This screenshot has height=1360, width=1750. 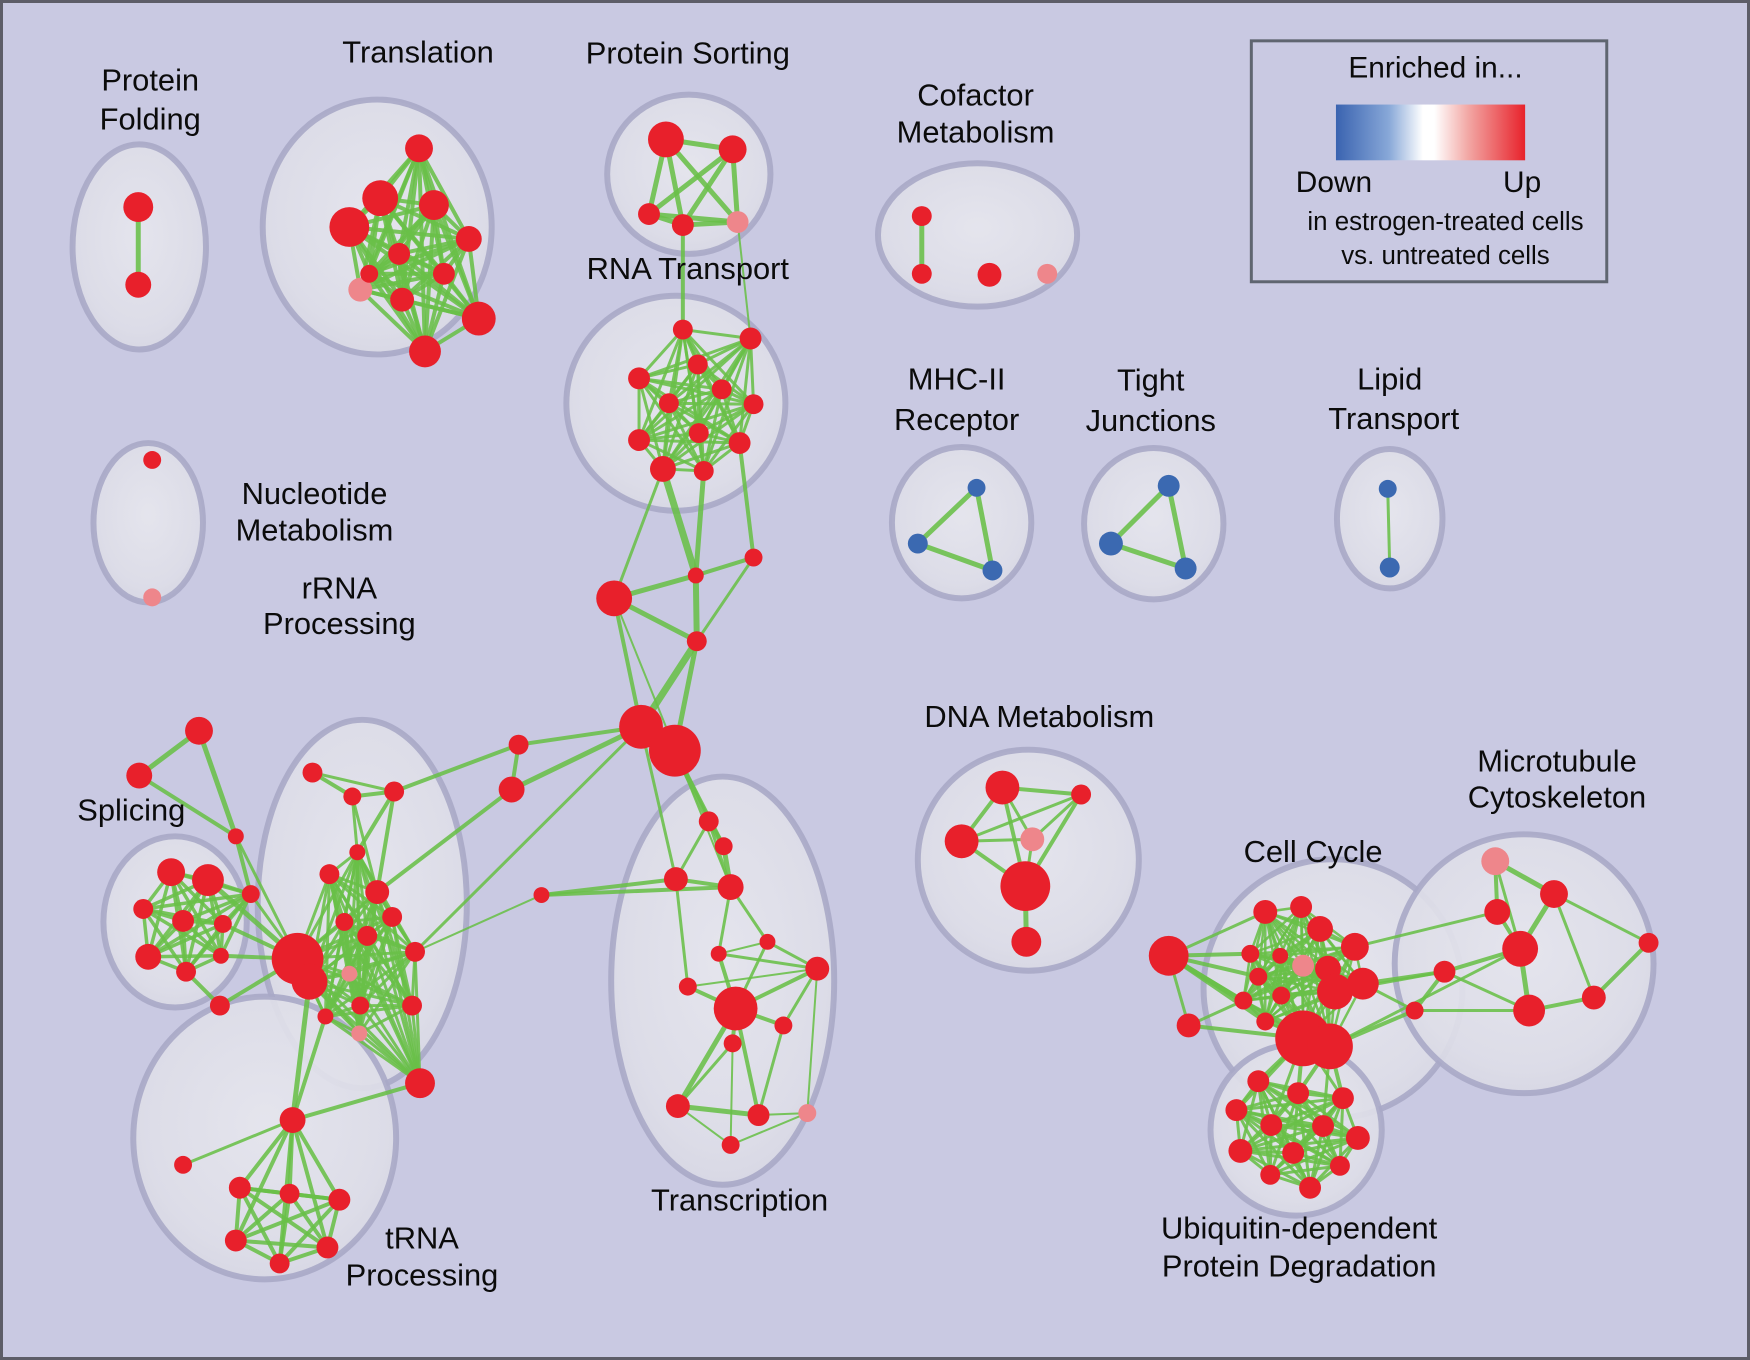 What do you see at coordinates (1445, 256) in the screenshot?
I see `legend-caption-line-2: vs. untreated cells` at bounding box center [1445, 256].